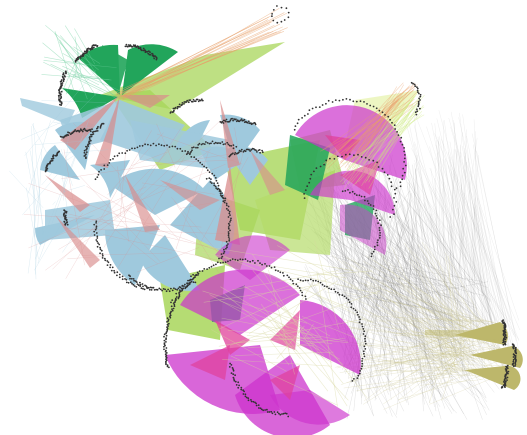 This screenshot has width=527, height=435. I want to click on salmon-edge, so click(208, 161).